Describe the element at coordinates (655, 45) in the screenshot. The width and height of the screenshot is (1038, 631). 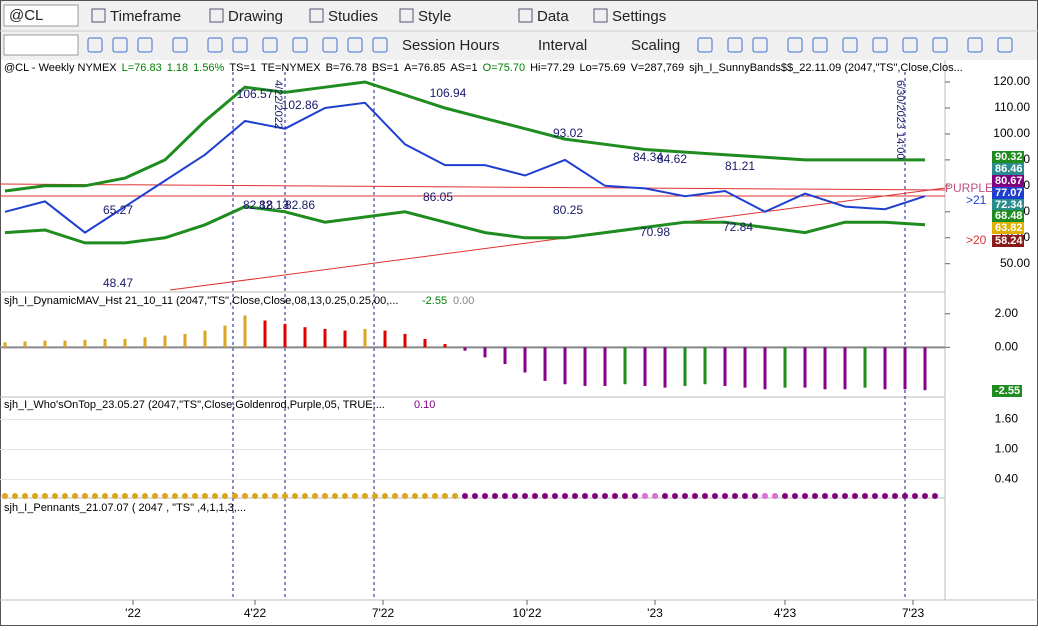
I see `tool: Scaling` at that location.